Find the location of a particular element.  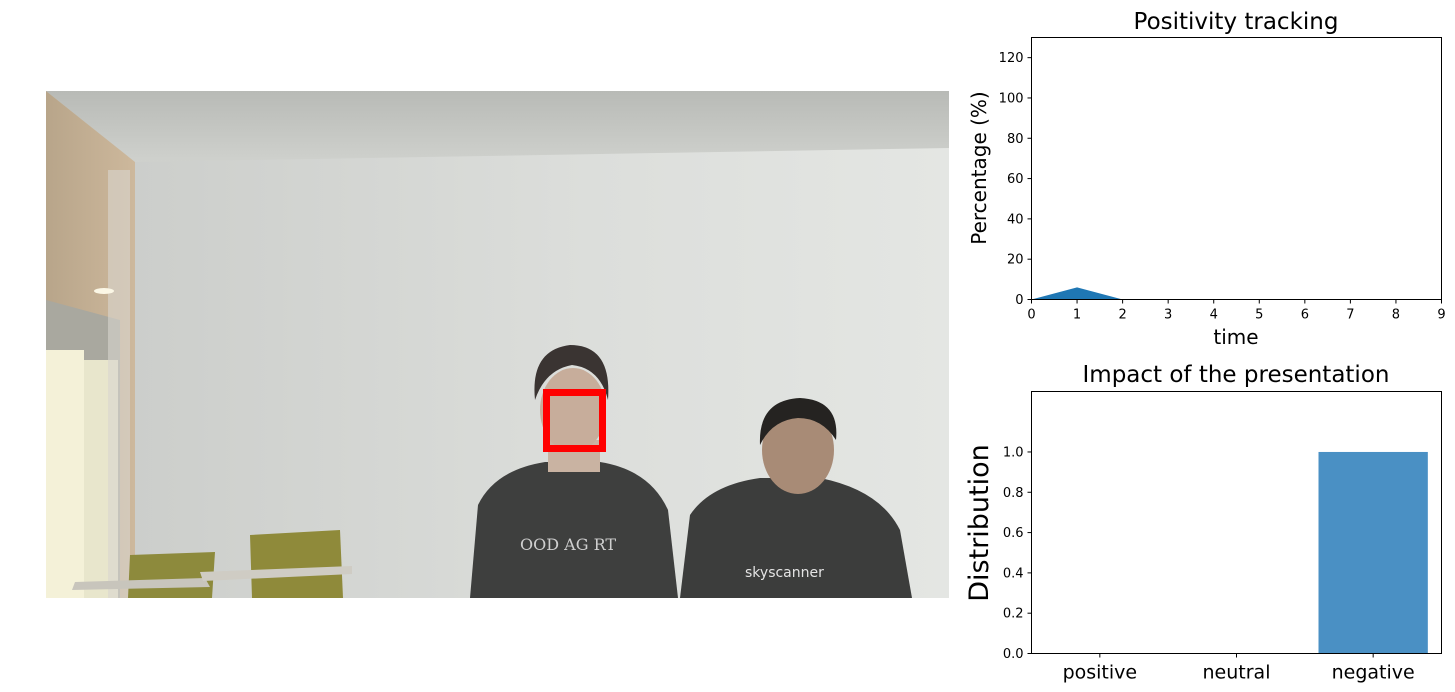

x-tick-label: neutral is located at coordinates (1237, 673).